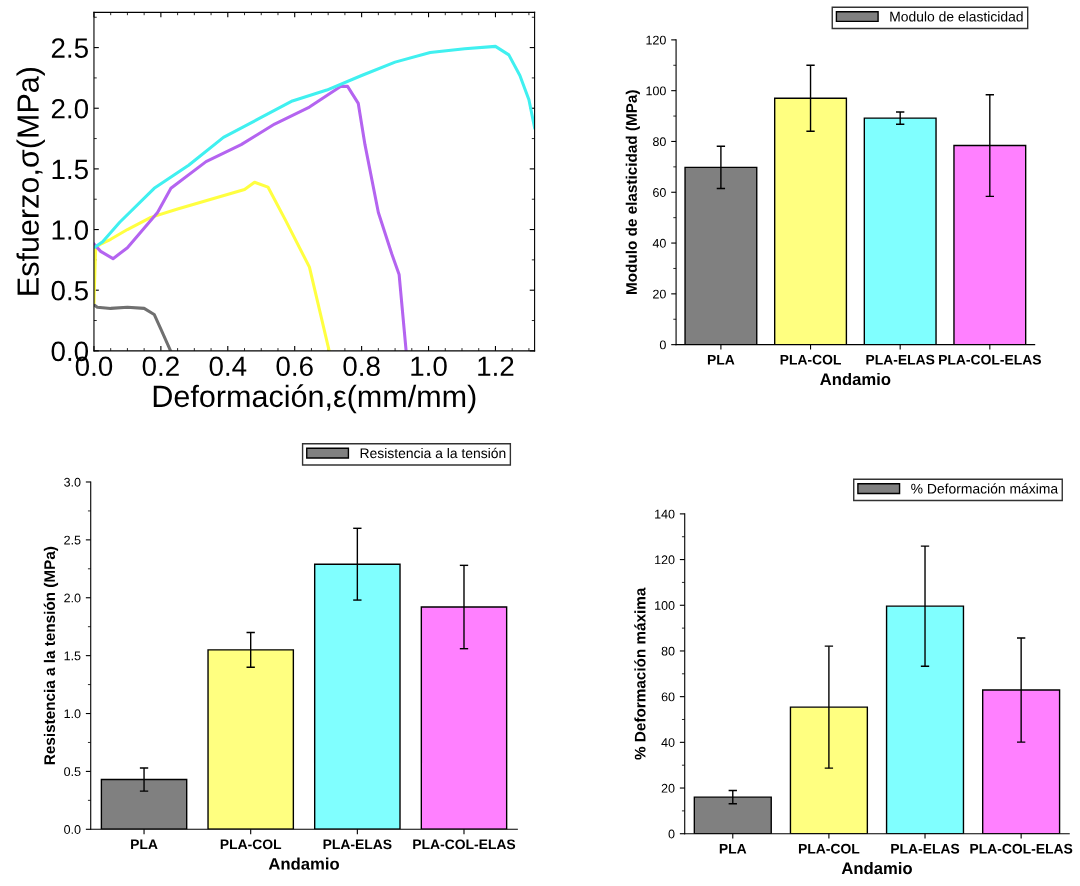 Image resolution: width=1080 pixels, height=886 pixels. I want to click on y-tick-label: 3.0, so click(72, 482).